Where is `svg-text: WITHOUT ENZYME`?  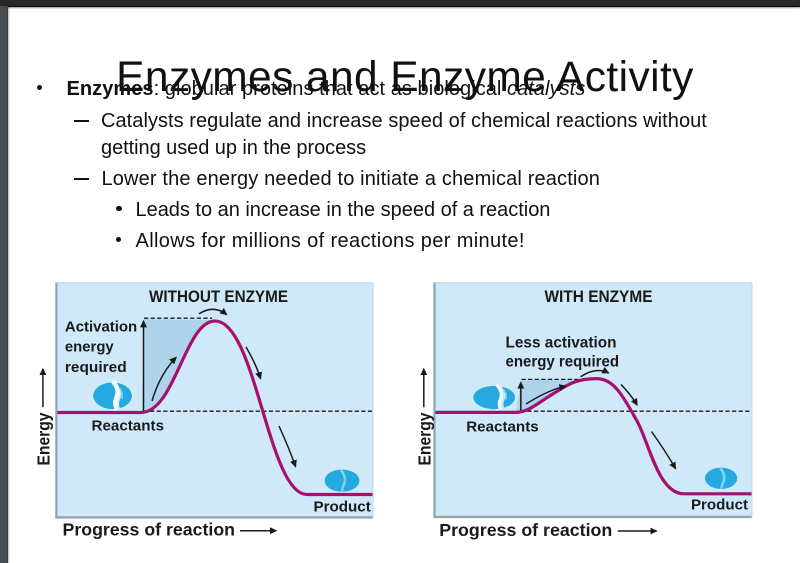
svg-text: WITHOUT ENZYME is located at coordinates (218, 297).